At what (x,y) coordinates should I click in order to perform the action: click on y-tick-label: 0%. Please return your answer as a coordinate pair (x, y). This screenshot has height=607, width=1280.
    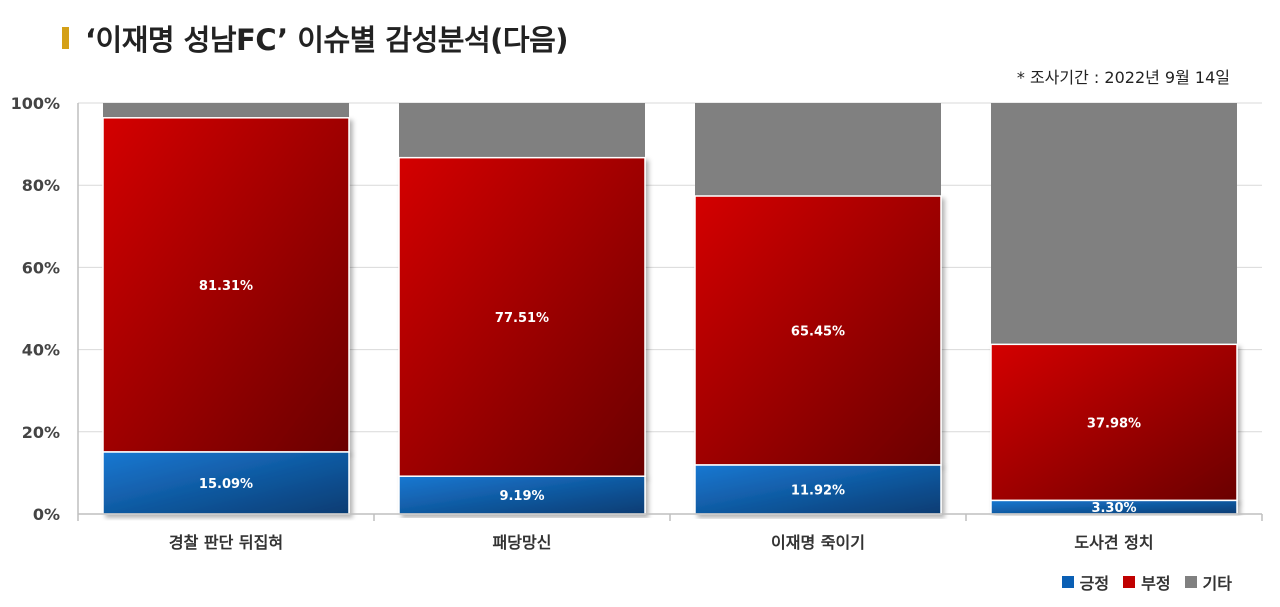
    Looking at the image, I should click on (46, 514).